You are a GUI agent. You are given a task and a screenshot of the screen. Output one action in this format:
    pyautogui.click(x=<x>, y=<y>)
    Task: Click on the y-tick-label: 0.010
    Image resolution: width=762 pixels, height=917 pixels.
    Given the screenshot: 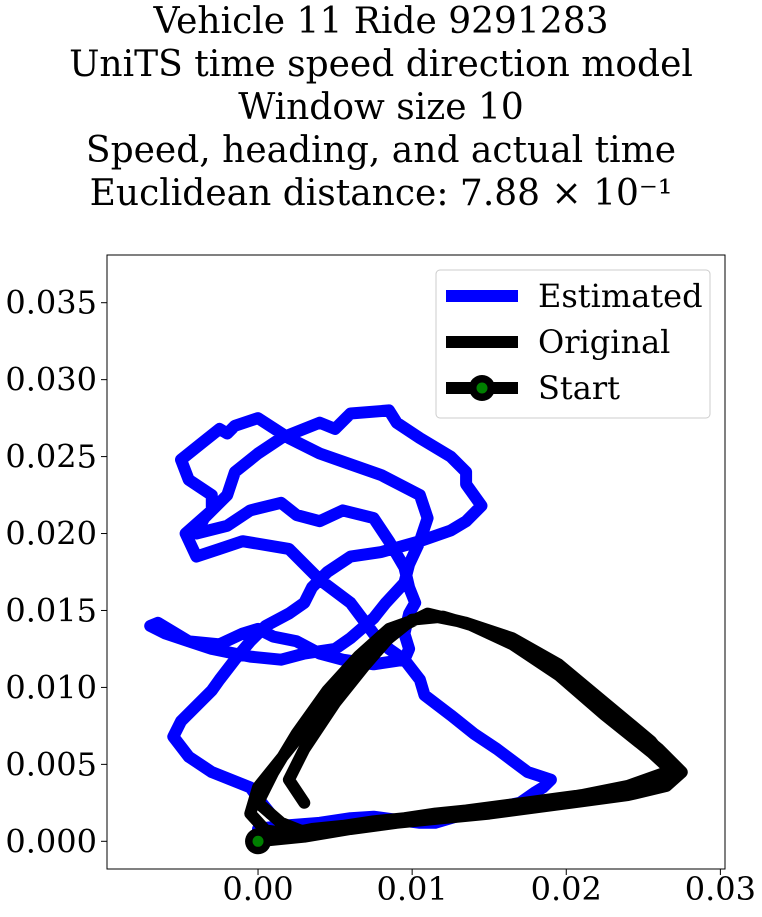 What is the action you would take?
    pyautogui.click(x=51, y=687)
    